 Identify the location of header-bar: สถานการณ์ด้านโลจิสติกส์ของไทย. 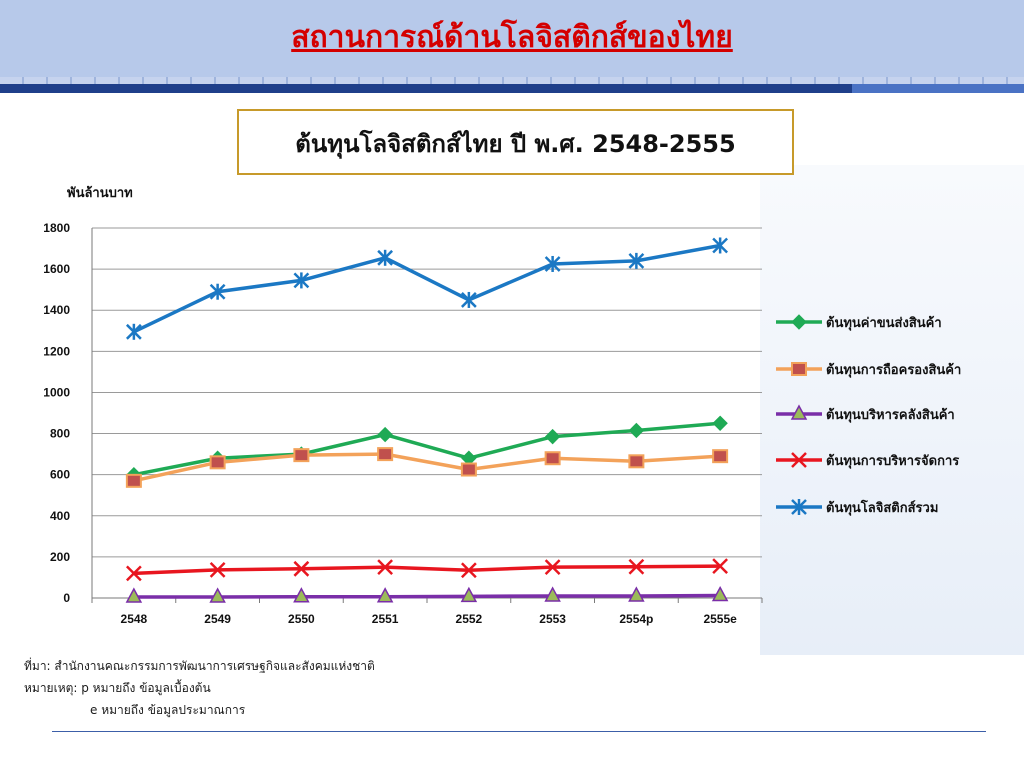
(512, 38).